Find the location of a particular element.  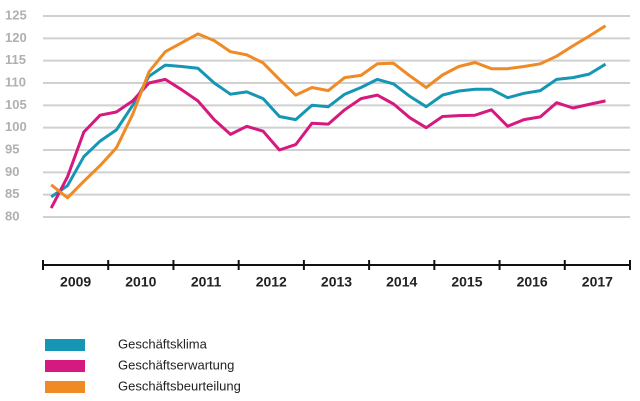

y-tick-label: 85 is located at coordinates (12, 193).